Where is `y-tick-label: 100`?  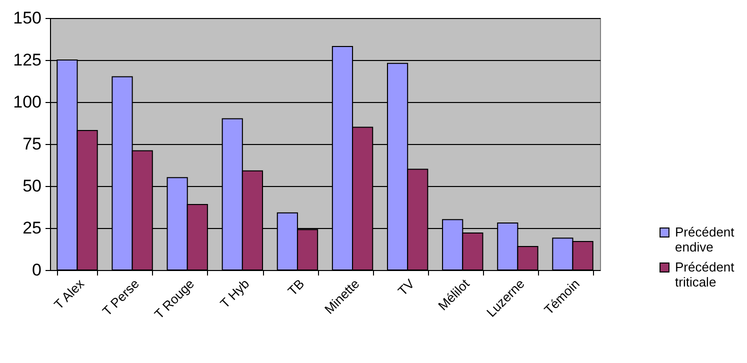
y-tick-label: 100 is located at coordinates (27, 102).